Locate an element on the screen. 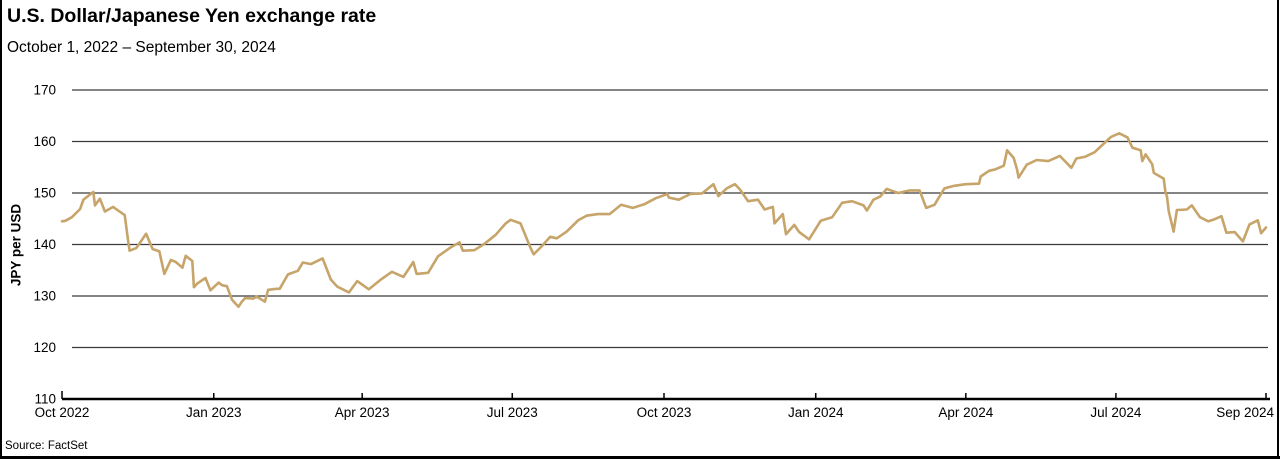 This screenshot has width=1280, height=465. x-tick-label: Apr 2024 is located at coordinates (965, 412).